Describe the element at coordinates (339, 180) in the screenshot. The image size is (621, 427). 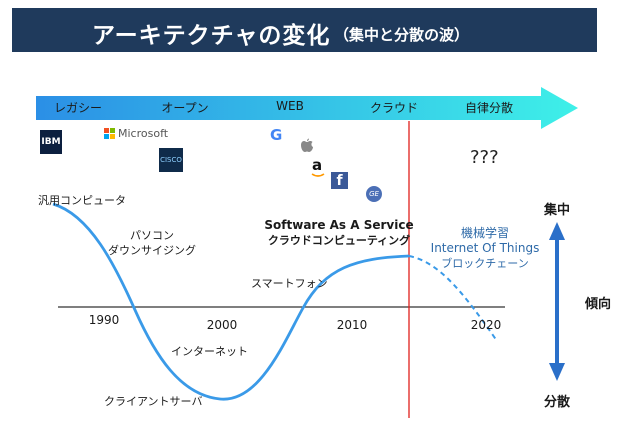
I see `facebook-logo: f` at that location.